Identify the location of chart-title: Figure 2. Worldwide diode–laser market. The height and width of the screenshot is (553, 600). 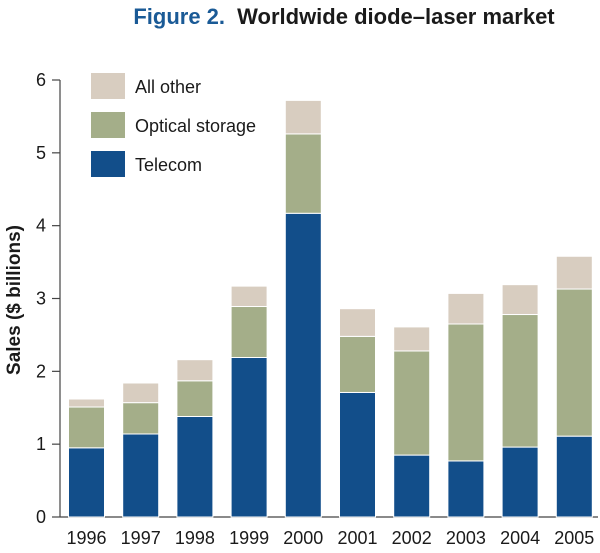
(344, 16).